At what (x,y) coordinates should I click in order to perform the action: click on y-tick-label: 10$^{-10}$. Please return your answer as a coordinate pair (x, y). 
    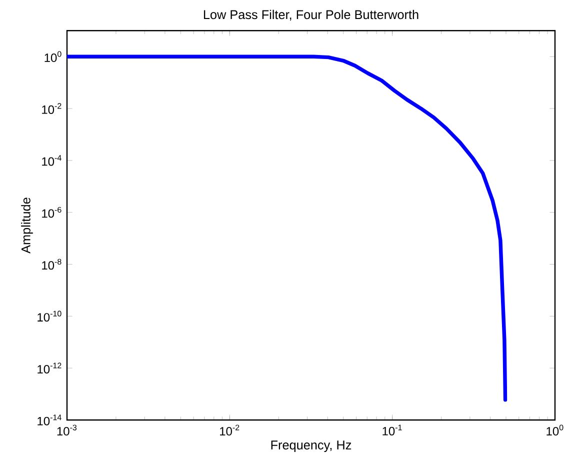
    Looking at the image, I should click on (50, 316).